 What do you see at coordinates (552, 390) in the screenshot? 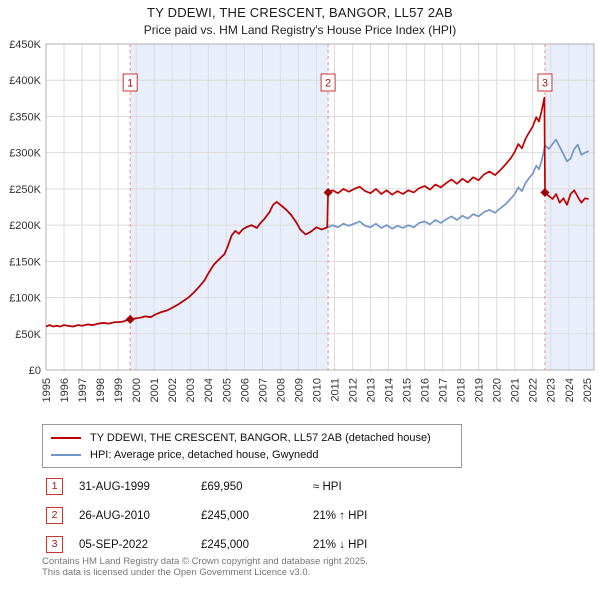
I see `x-axis-label: 2023` at bounding box center [552, 390].